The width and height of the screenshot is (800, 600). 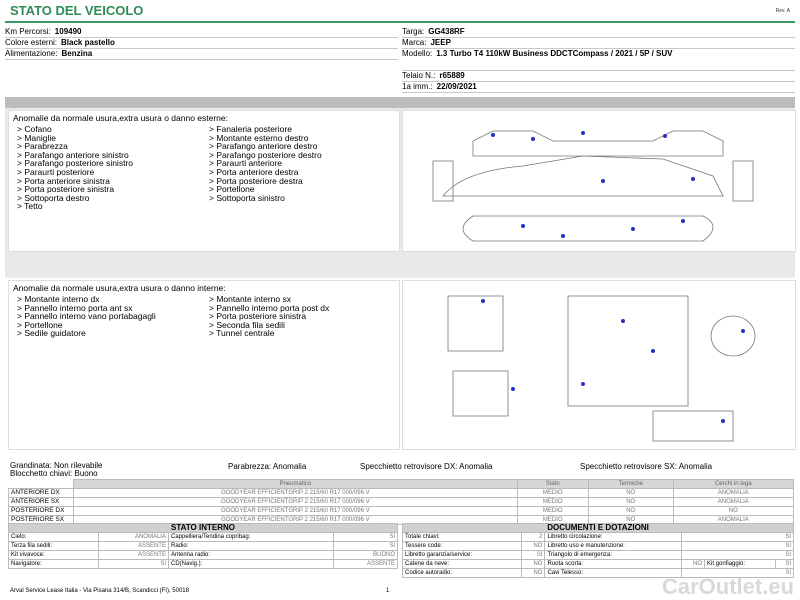 I want to click on anomaly-item: > Montante interno sx, so click(x=250, y=299).